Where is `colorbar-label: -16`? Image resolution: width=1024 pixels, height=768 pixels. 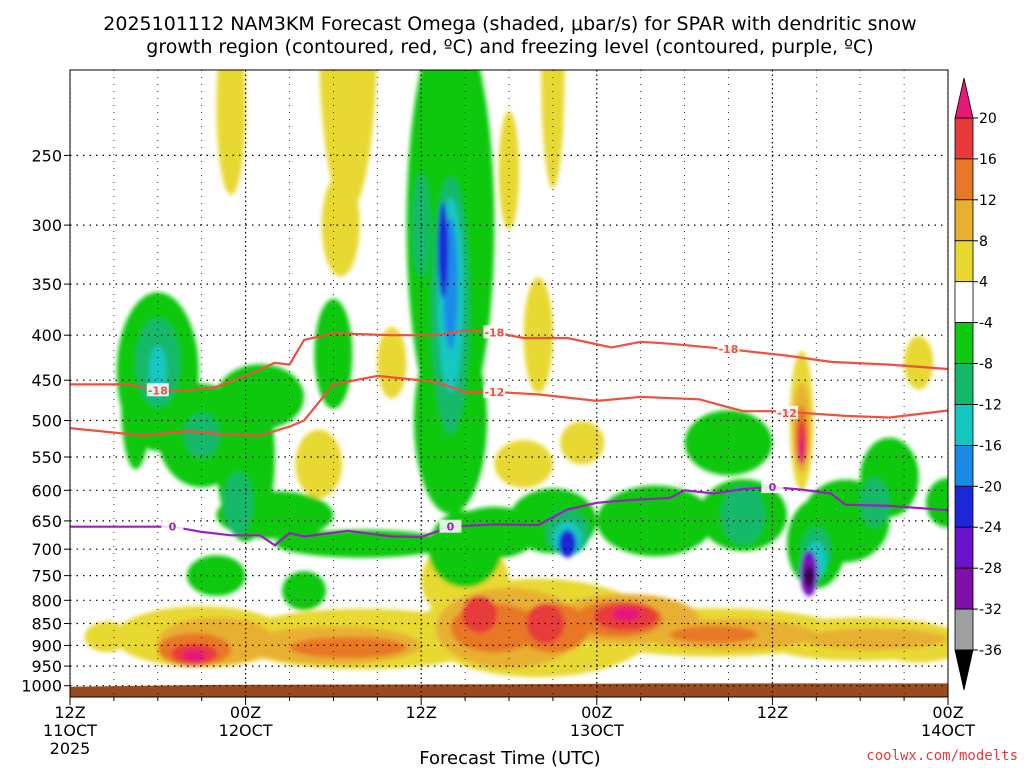
colorbar-label: -16 is located at coordinates (990, 446).